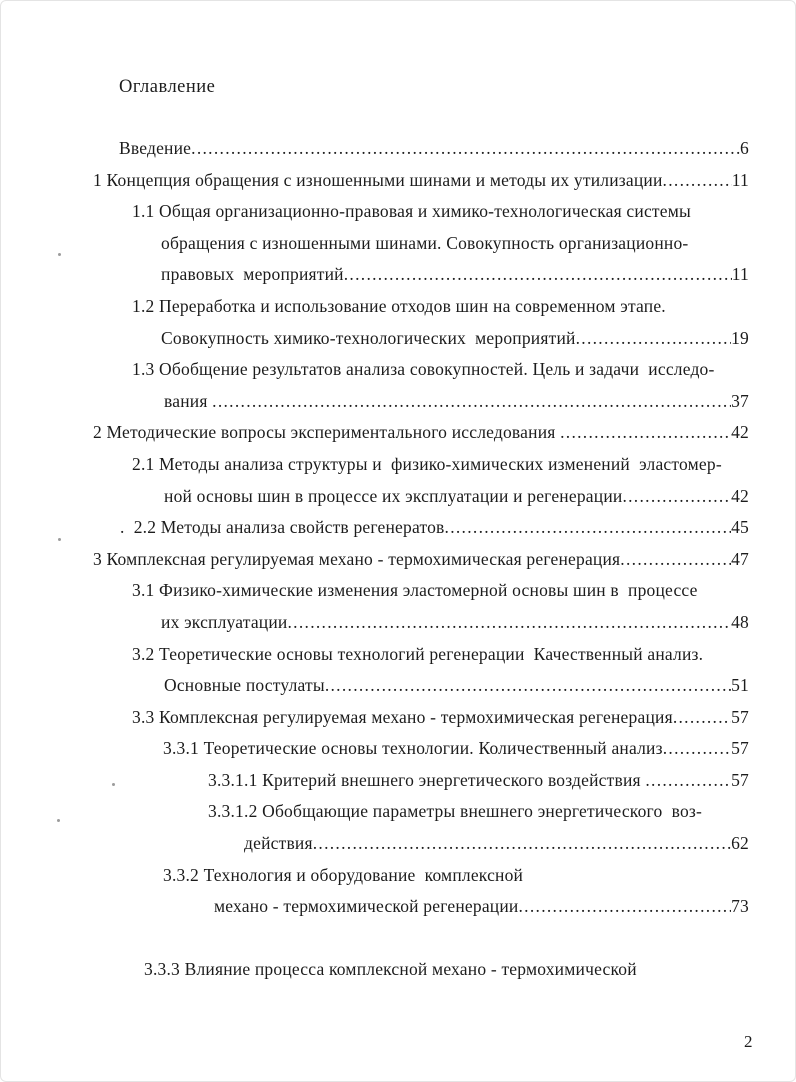 Image resolution: width=796 pixels, height=1082 pixels. What do you see at coordinates (740, 337) in the screenshot?
I see `toc-entry-page: 19` at bounding box center [740, 337].